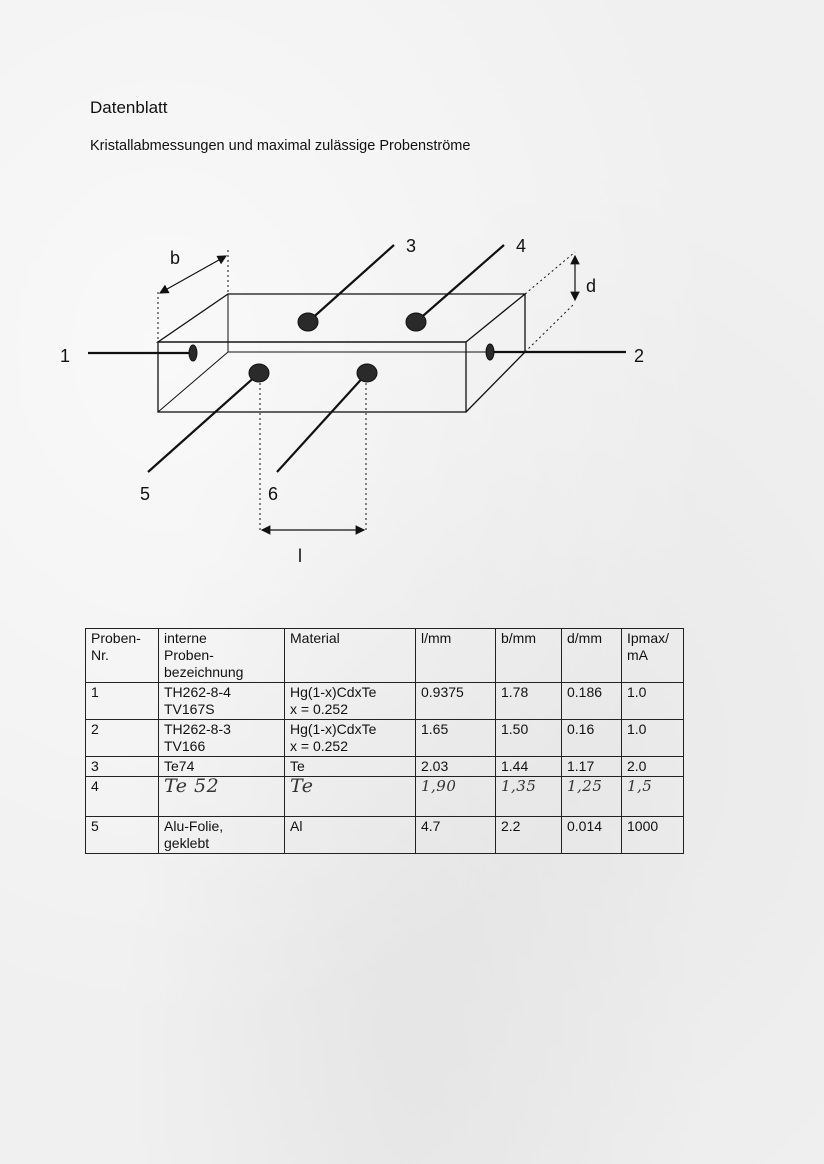 The width and height of the screenshot is (824, 1164). What do you see at coordinates (411, 246) in the screenshot?
I see `label-contact-3: 3` at bounding box center [411, 246].